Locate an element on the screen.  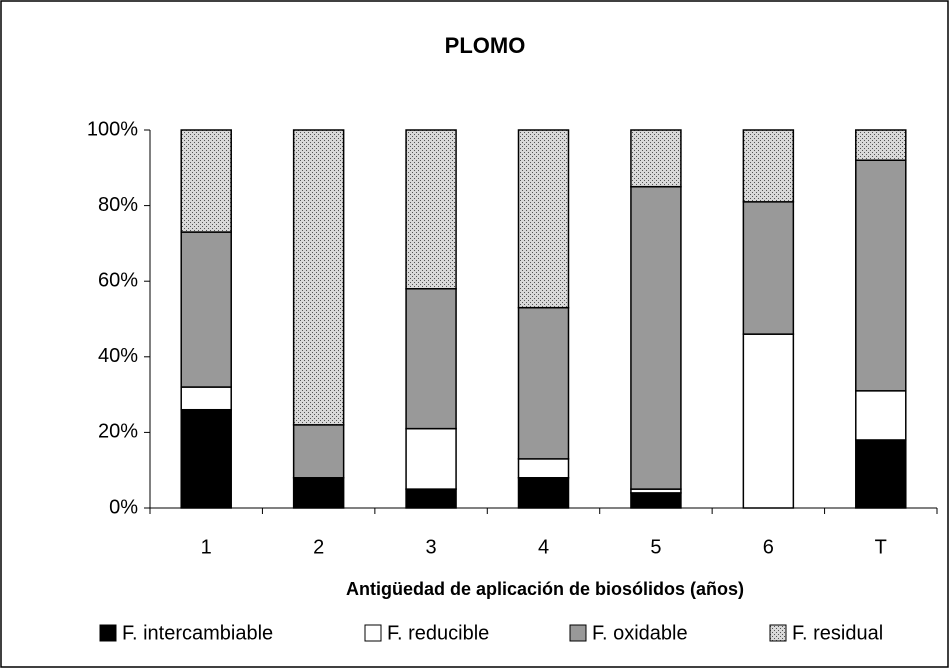
x-tick-label: 3 is located at coordinates (431, 547).